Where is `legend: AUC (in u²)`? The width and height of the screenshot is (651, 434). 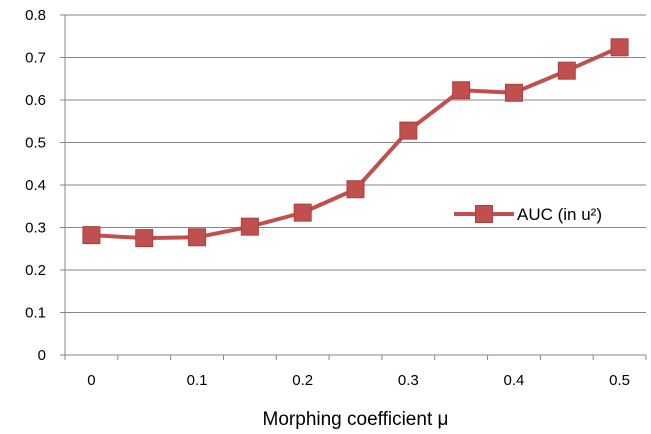
legend: AUC (in u²) is located at coordinates (528, 214).